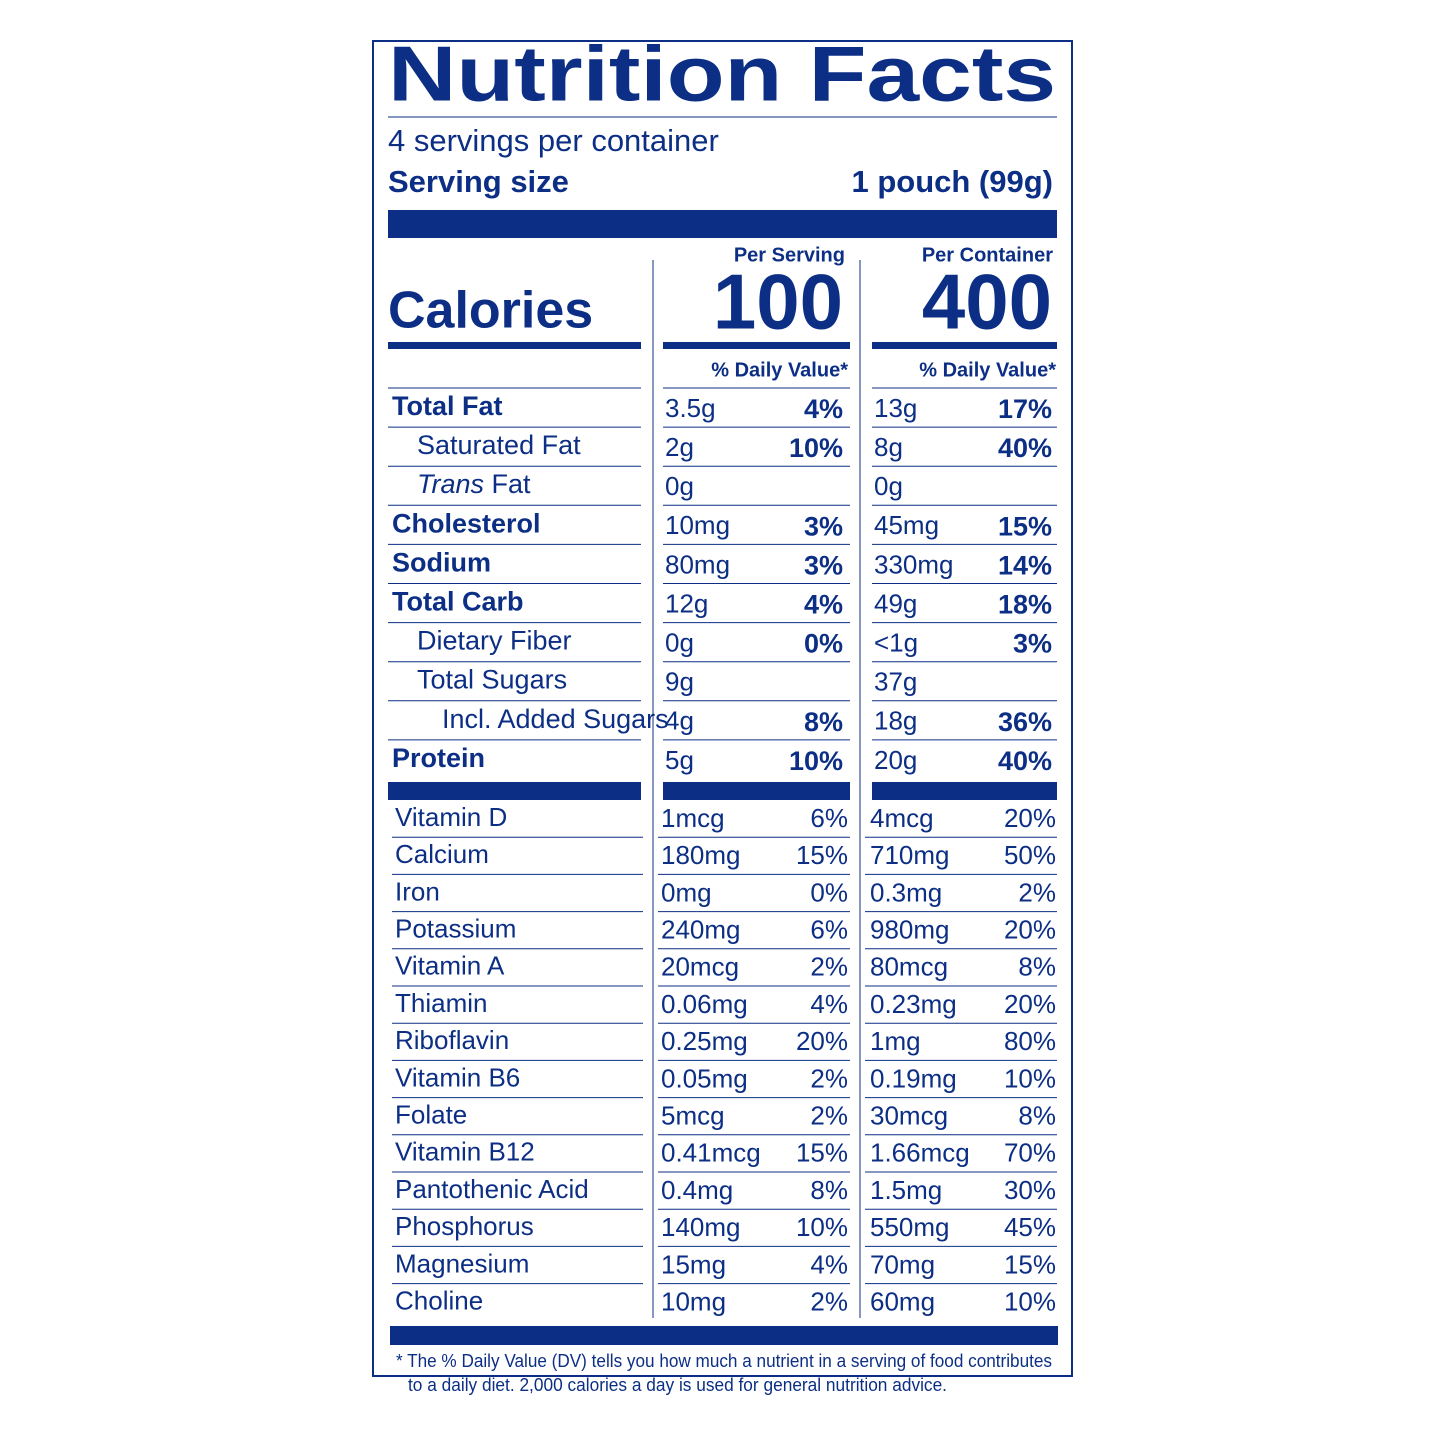 The height and width of the screenshot is (1445, 1445). I want to click on nutrient-name-text: Total Sugars, so click(492, 680).